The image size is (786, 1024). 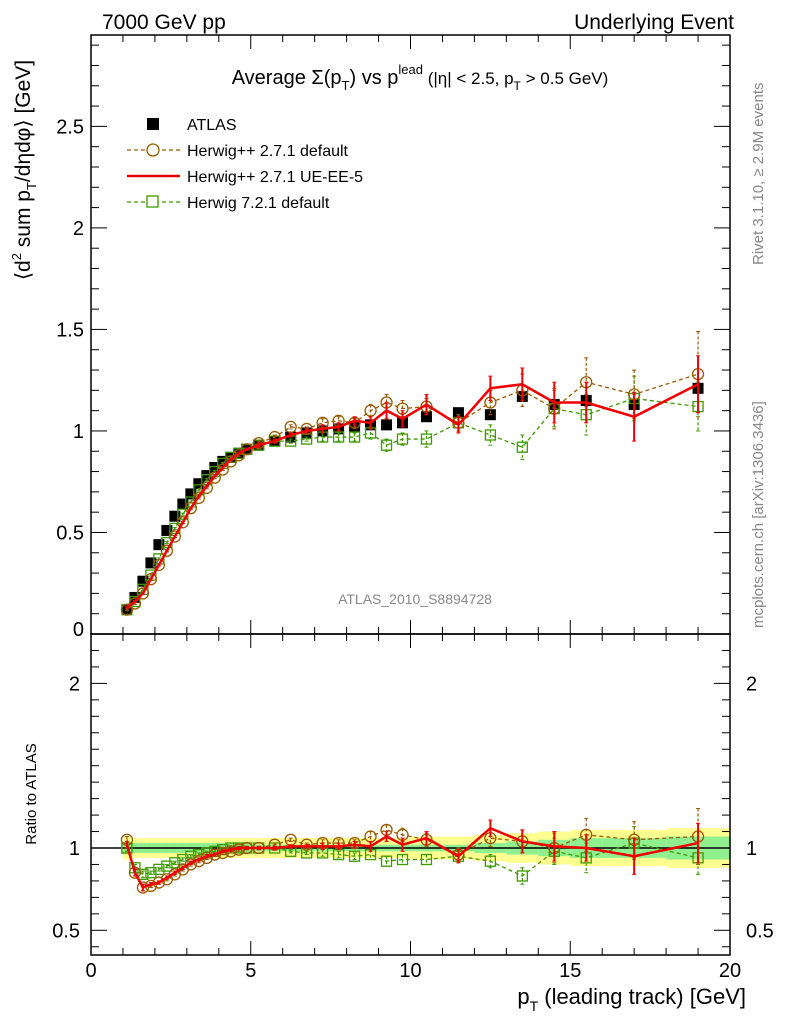 What do you see at coordinates (730, 971) in the screenshot?
I see `x-tick-label: 20` at bounding box center [730, 971].